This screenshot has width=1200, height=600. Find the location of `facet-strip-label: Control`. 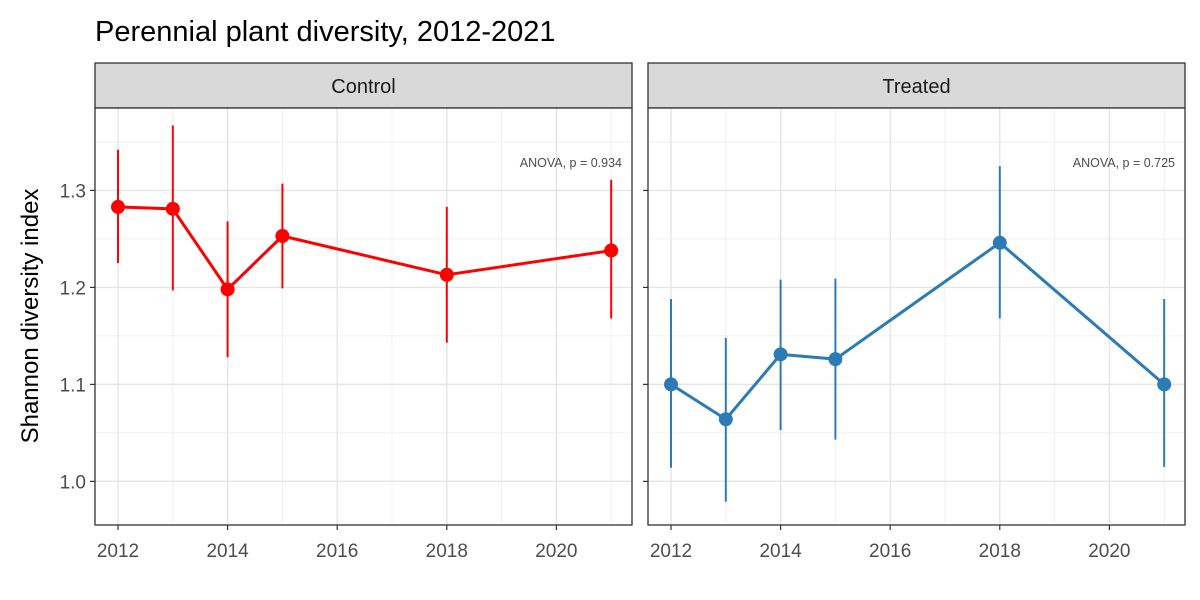

facet-strip-label: Control is located at coordinates (363, 87).